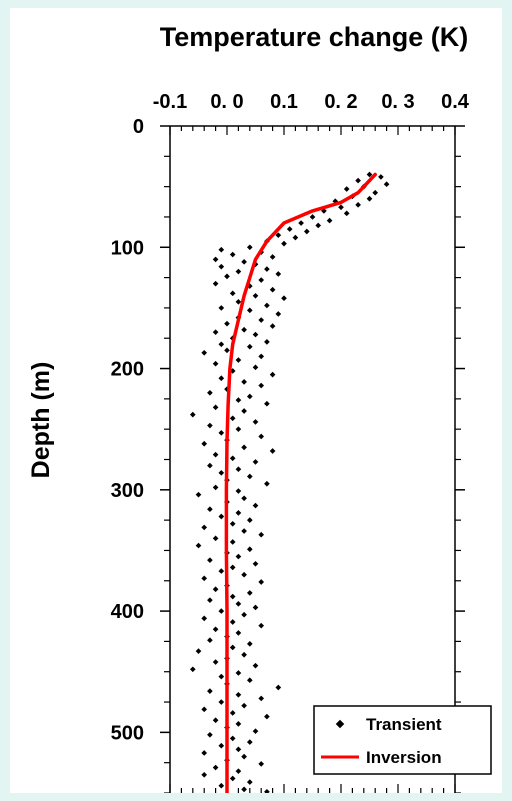 The image size is (512, 801). I want to click on legend: Transient Inversion, so click(402, 740).